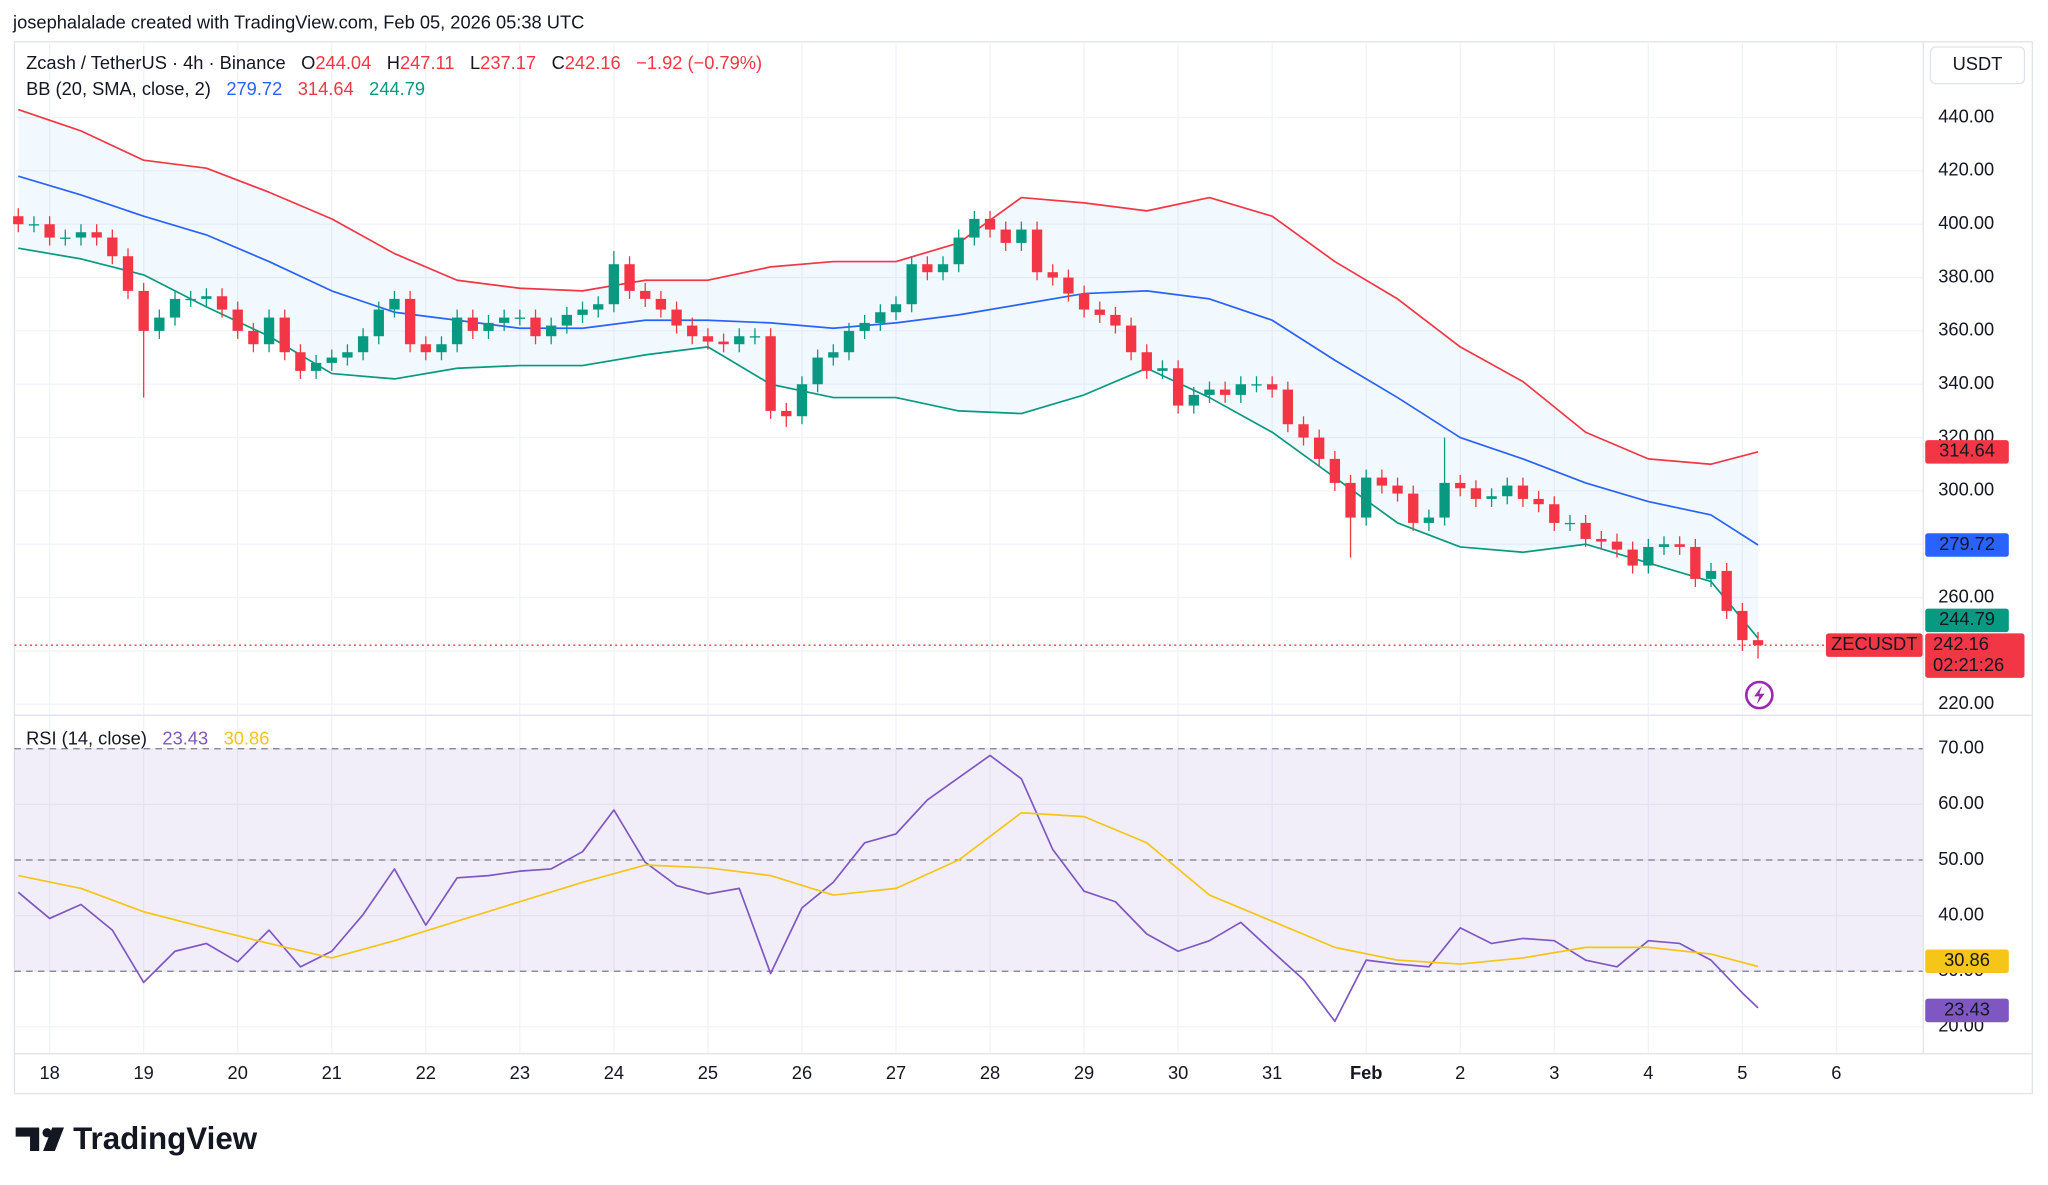 This screenshot has width=2048, height=1185. What do you see at coordinates (426, 1072) in the screenshot?
I see `x-tick-label: 22` at bounding box center [426, 1072].